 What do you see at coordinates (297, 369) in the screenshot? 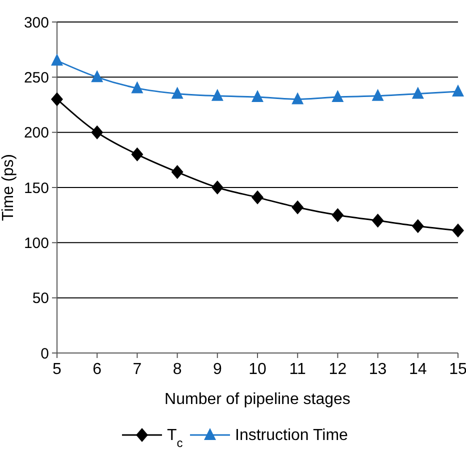
I see `x-tick-label: 11` at bounding box center [297, 369].